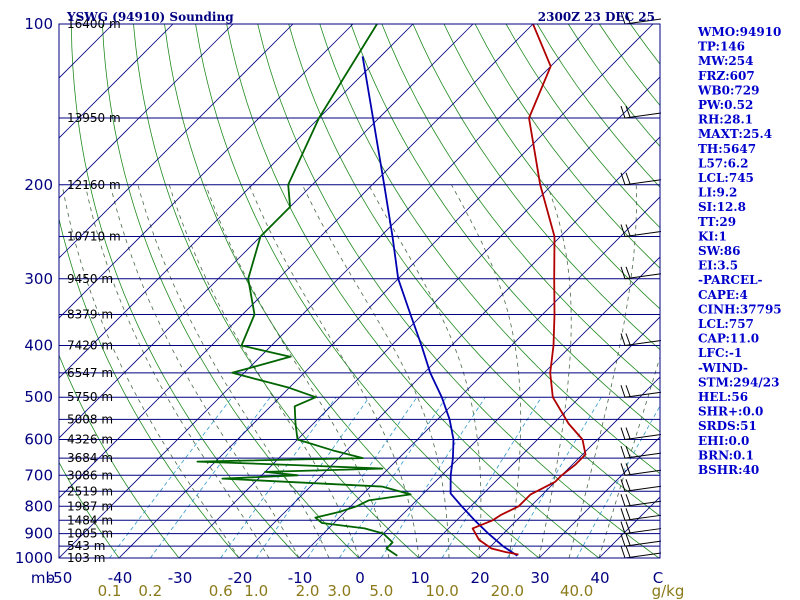 This screenshot has width=800, height=600. Describe the element at coordinates (739, 32) in the screenshot. I see `index-line: WMO:94910` at that location.